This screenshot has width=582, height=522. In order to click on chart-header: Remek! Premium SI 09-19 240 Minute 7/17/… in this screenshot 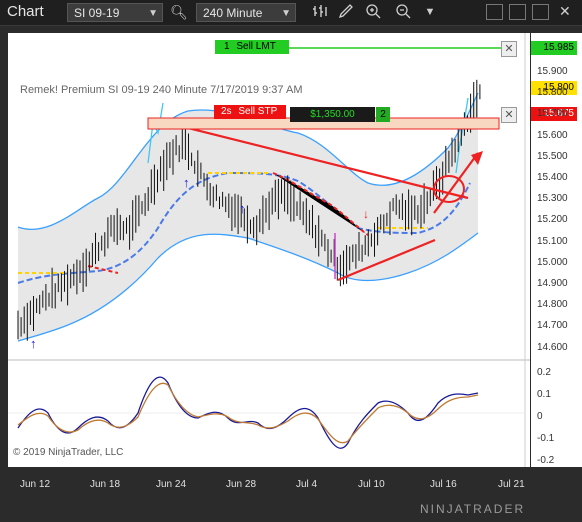, I will do `click(161, 90)`.